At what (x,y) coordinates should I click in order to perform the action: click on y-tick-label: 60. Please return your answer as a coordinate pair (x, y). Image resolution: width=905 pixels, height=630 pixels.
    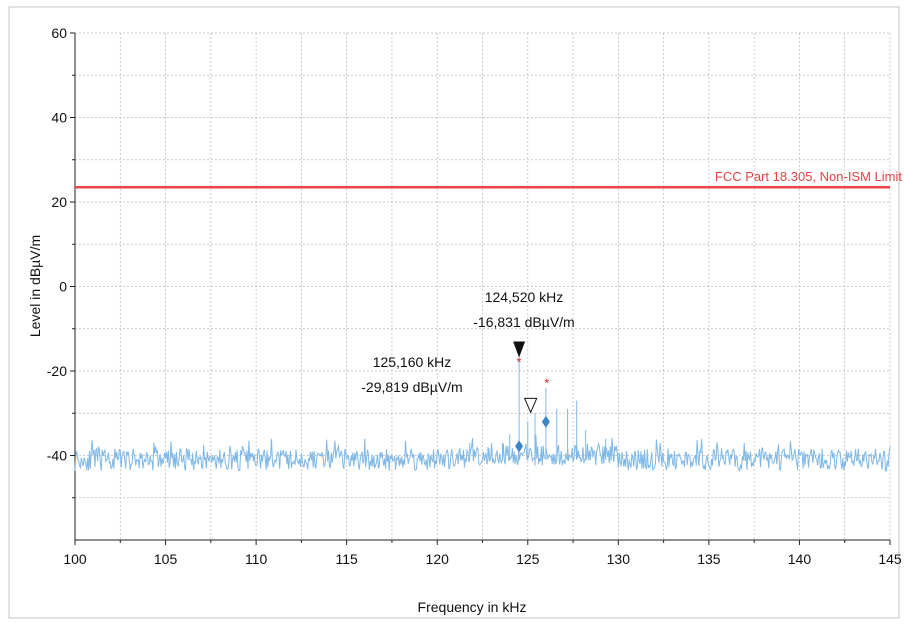
    Looking at the image, I should click on (59, 33).